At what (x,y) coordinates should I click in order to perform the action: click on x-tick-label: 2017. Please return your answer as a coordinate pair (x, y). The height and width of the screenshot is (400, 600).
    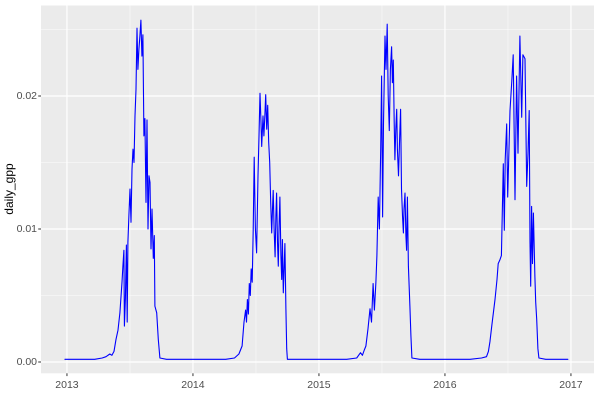
    Looking at the image, I should click on (571, 385).